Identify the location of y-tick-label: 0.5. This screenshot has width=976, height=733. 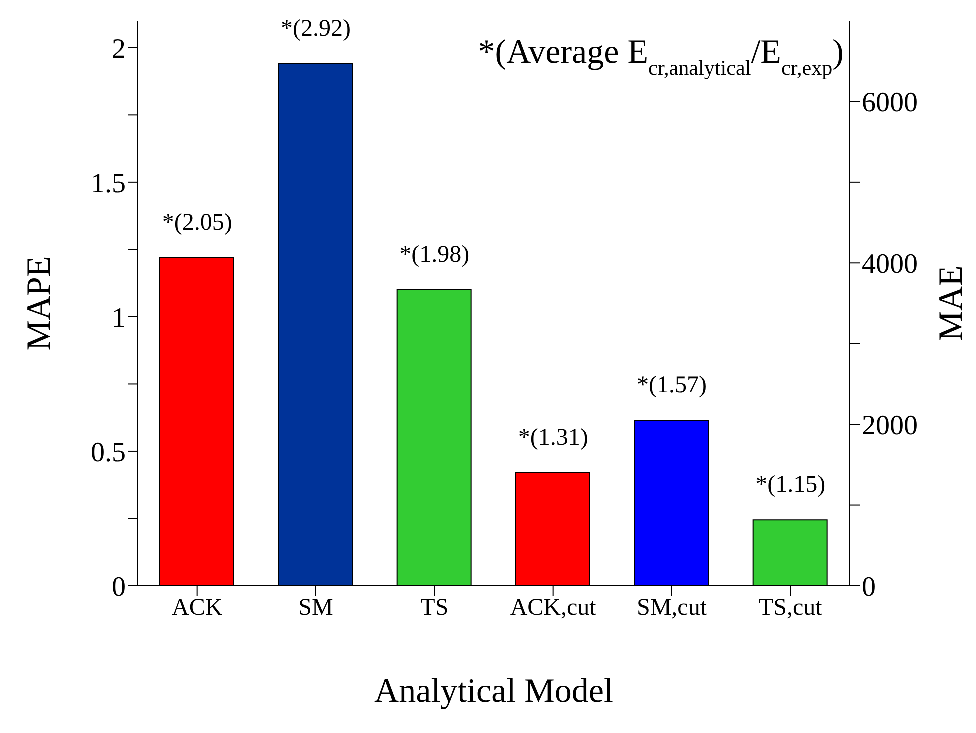
(108, 452).